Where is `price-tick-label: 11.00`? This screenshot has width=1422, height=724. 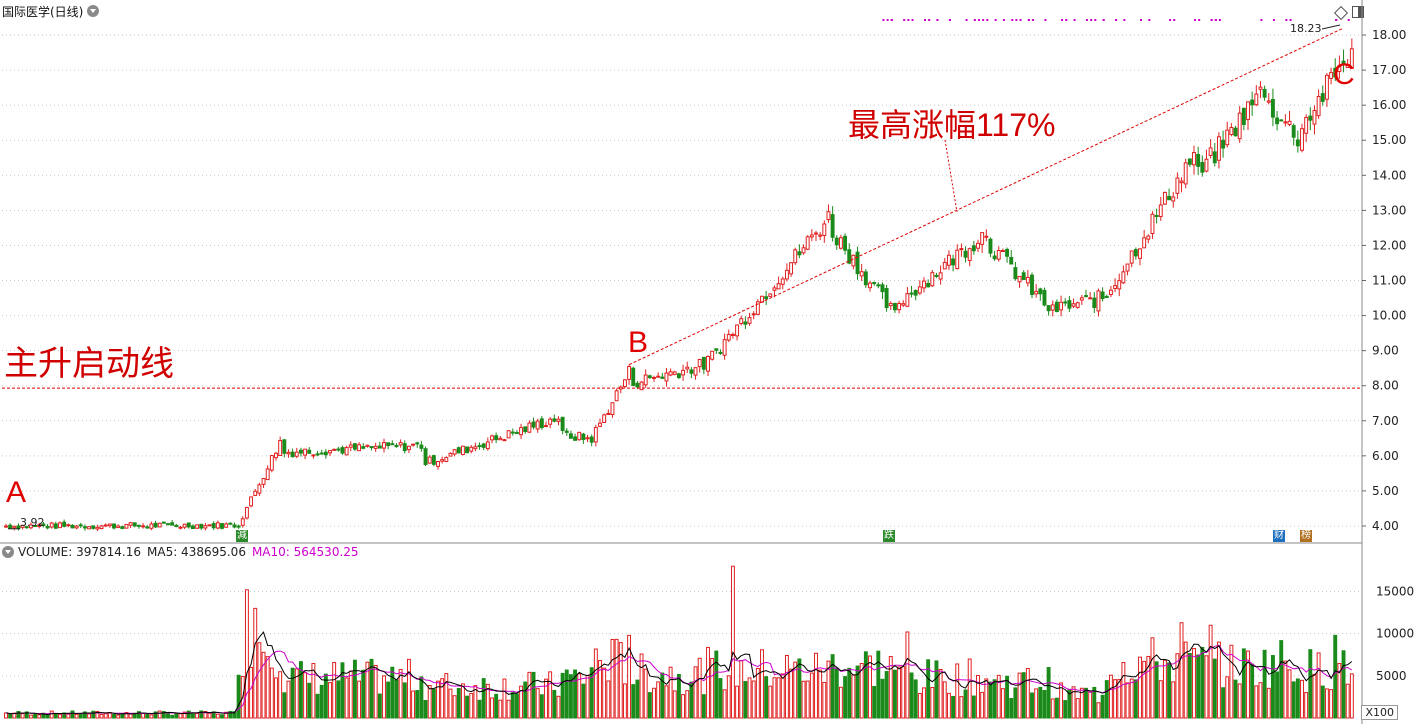
price-tick-label: 11.00 is located at coordinates (1389, 281).